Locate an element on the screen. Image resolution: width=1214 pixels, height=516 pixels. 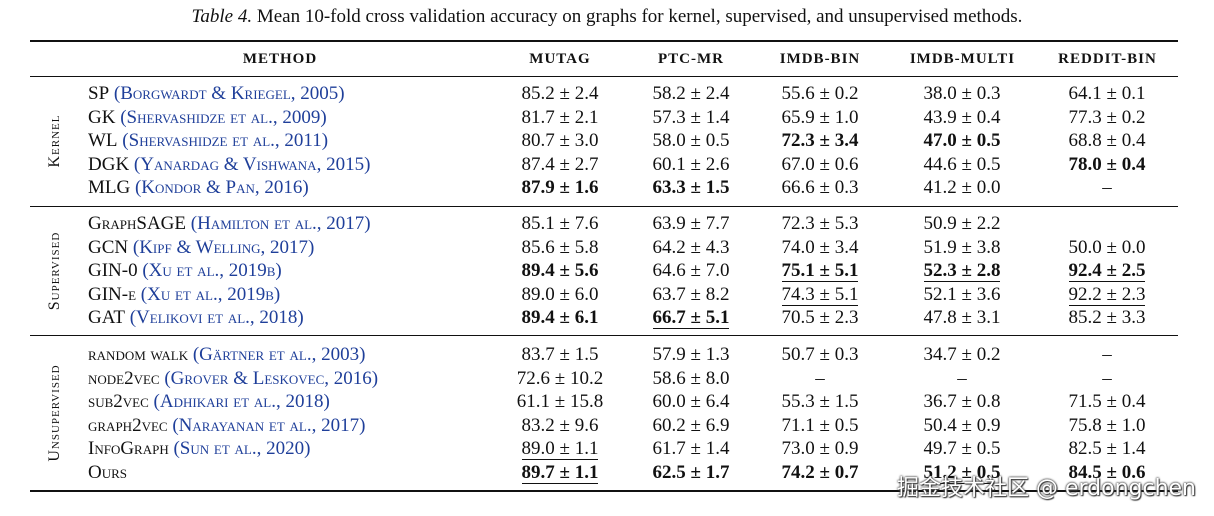
value-cell is located at coordinates (1107, 223).